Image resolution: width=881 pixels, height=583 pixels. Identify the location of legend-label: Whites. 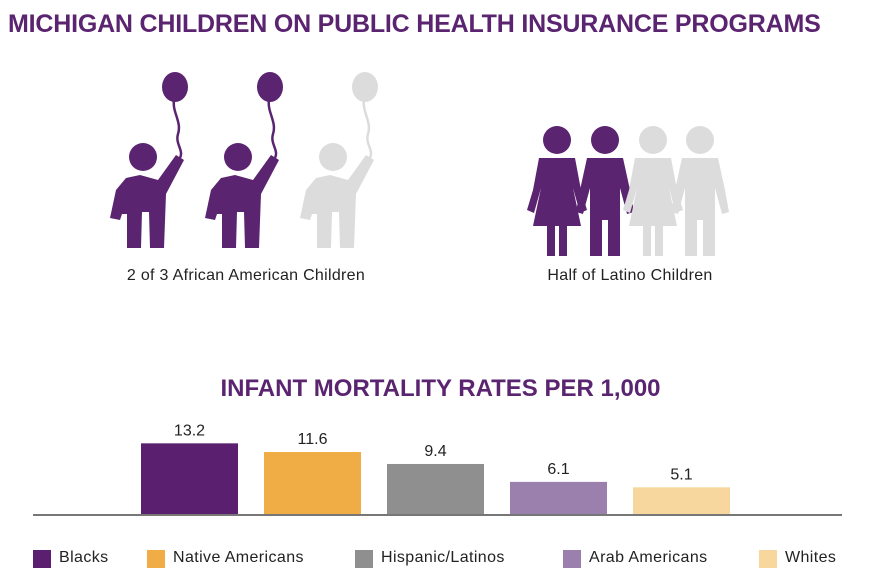
(811, 557).